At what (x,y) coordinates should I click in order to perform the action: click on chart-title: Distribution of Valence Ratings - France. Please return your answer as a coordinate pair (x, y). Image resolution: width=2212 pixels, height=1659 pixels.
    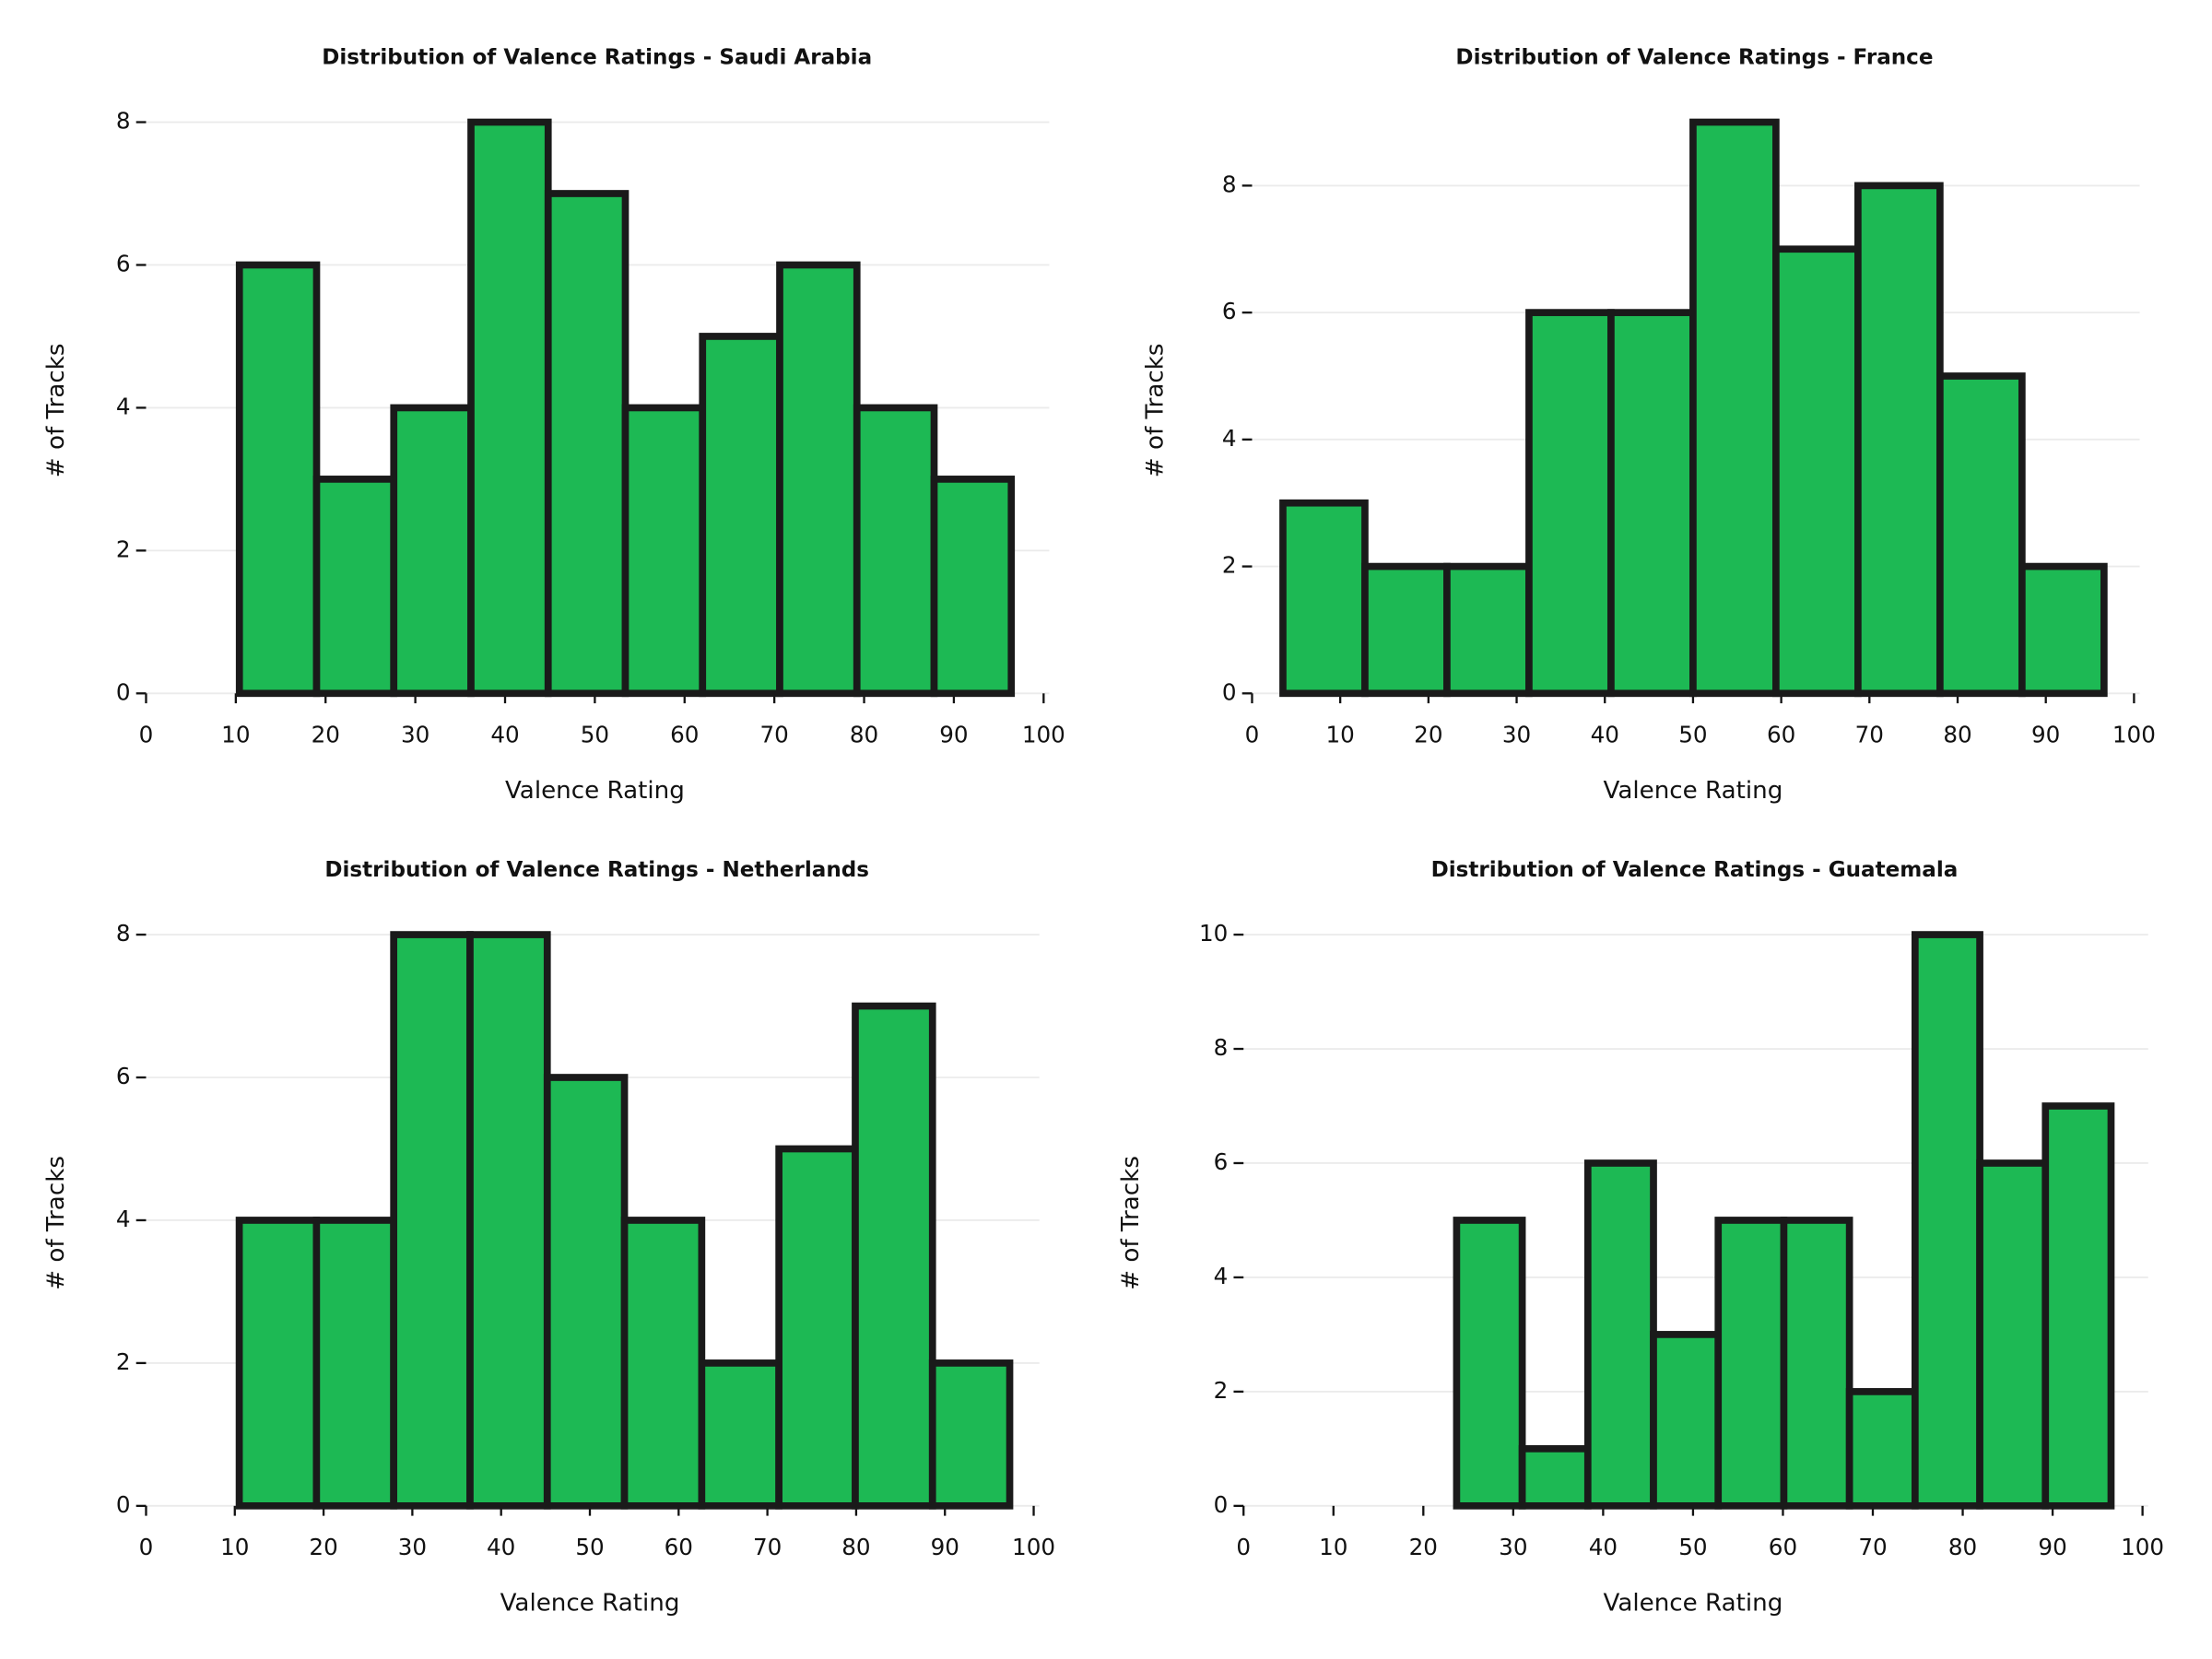
    Looking at the image, I should click on (1694, 58).